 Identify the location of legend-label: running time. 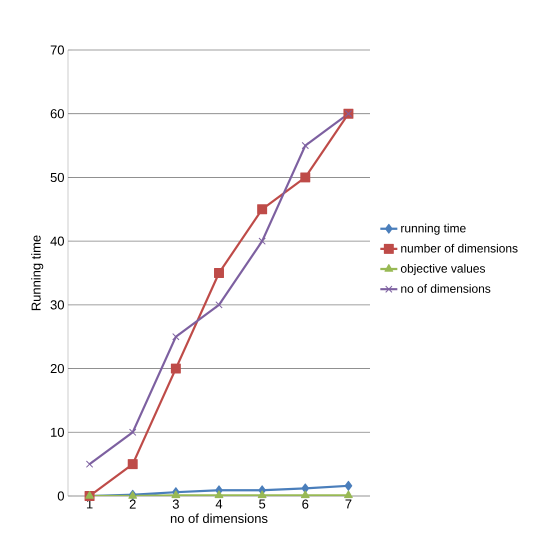
(433, 229).